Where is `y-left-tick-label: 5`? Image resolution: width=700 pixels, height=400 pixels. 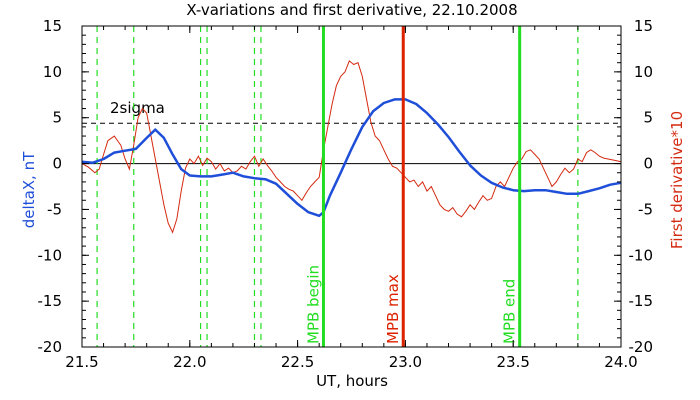 y-left-tick-label: 5 is located at coordinates (57, 118).